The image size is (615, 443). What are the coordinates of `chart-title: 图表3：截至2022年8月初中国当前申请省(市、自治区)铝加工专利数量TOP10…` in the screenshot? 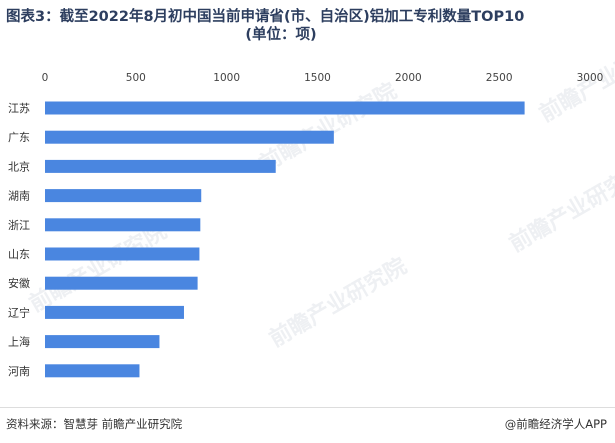 It's located at (306, 26).